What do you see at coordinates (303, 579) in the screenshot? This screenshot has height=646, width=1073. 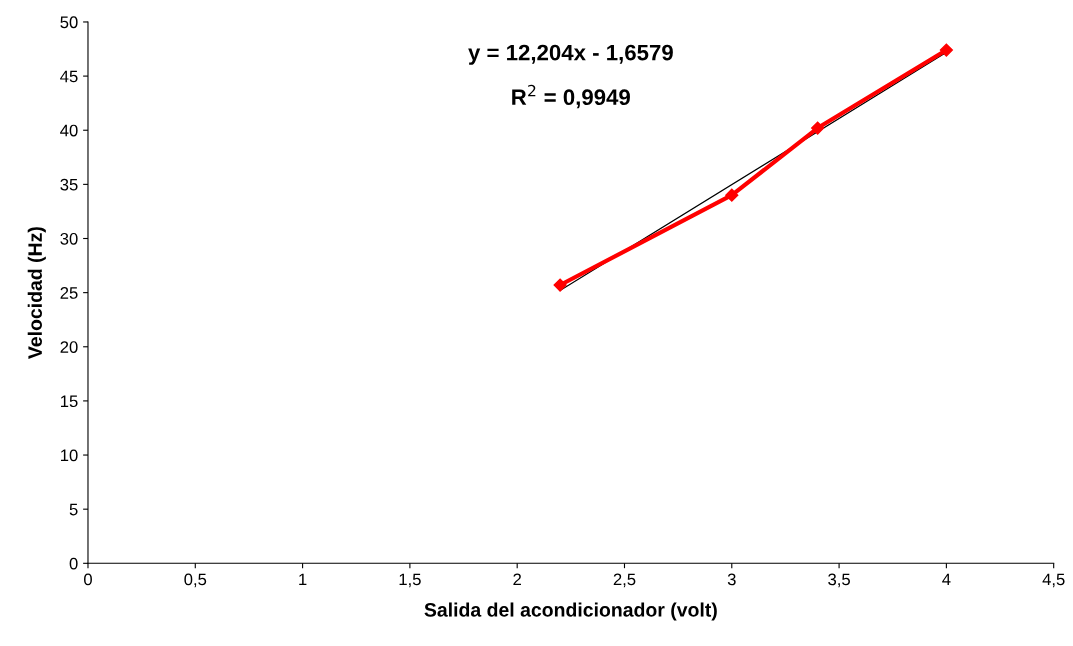 I see `x-tick-label: 1` at bounding box center [303, 579].